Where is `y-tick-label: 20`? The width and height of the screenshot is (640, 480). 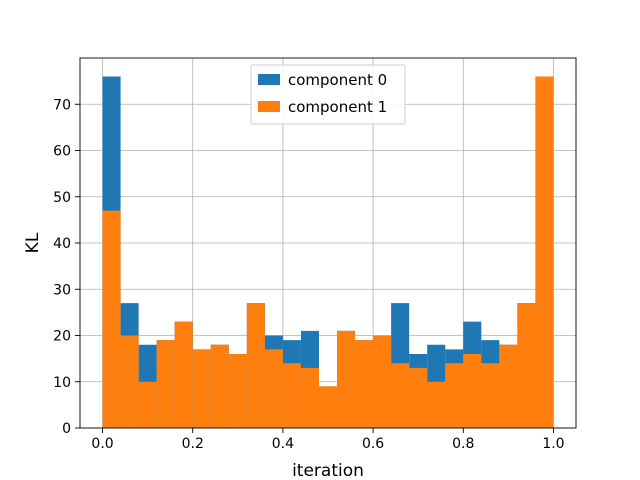 y-tick-label: 20 is located at coordinates (62, 337).